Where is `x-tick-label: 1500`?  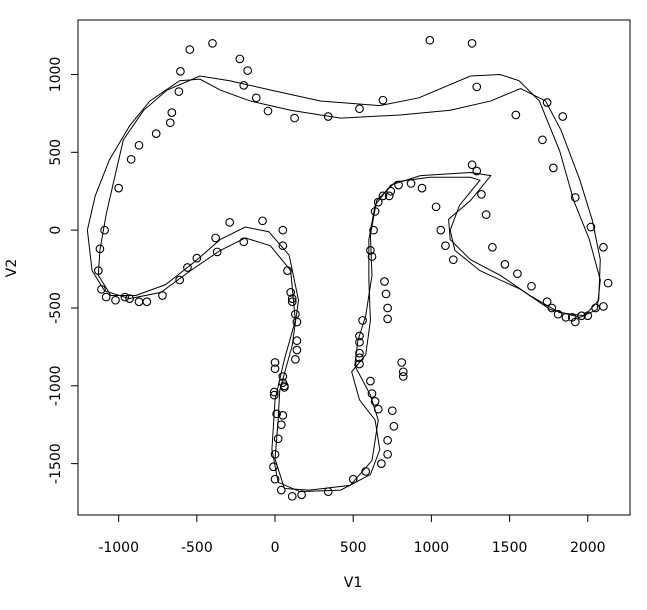 x-tick-label: 1500 is located at coordinates (510, 548).